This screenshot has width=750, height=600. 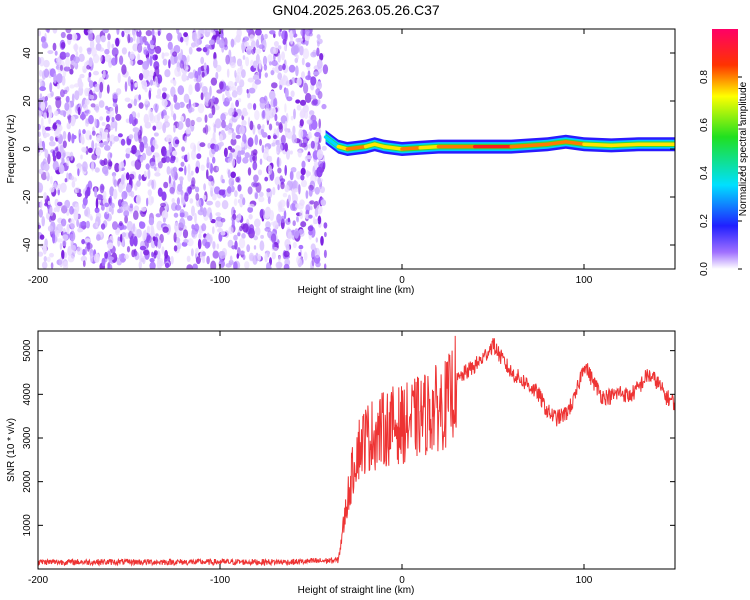 I want to click on colorbar-tick-label: 0.0, so click(x=704, y=269).